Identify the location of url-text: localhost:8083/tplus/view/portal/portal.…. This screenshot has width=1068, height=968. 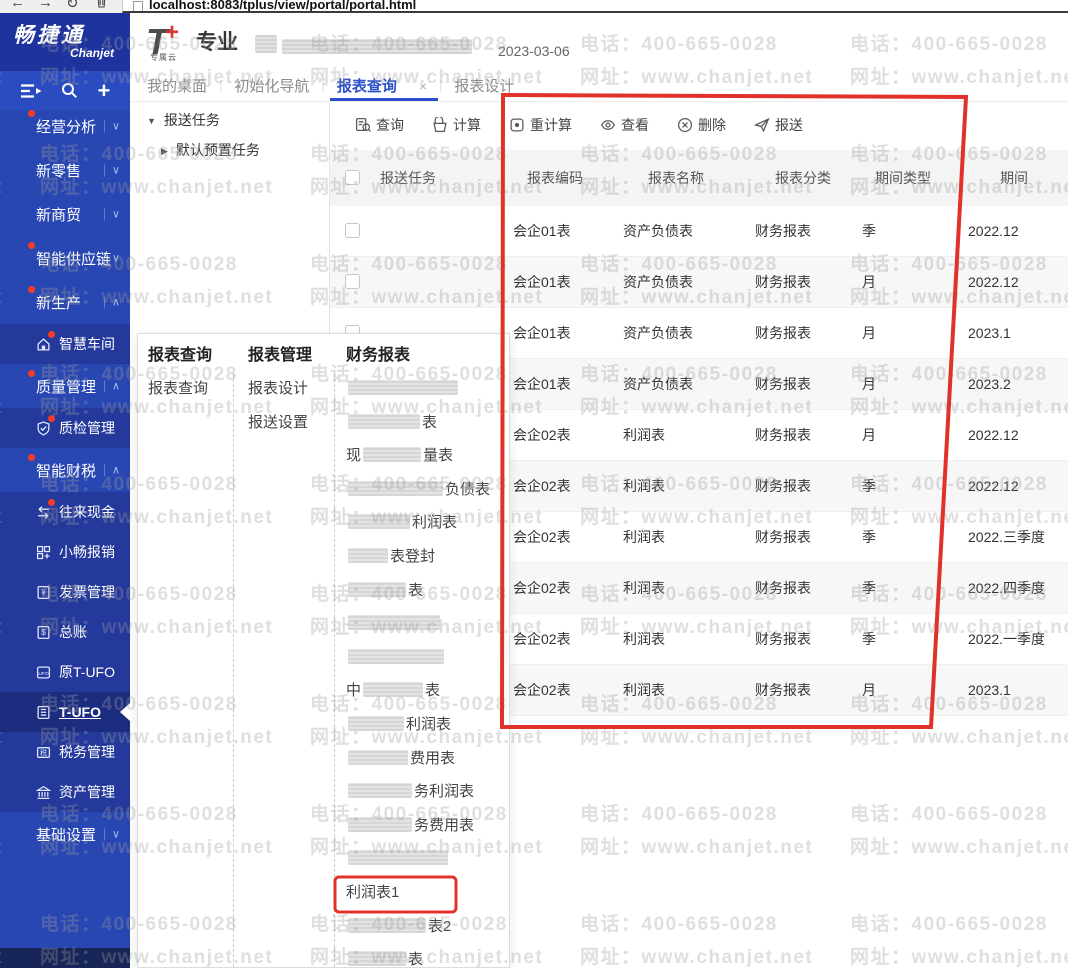
(283, 6).